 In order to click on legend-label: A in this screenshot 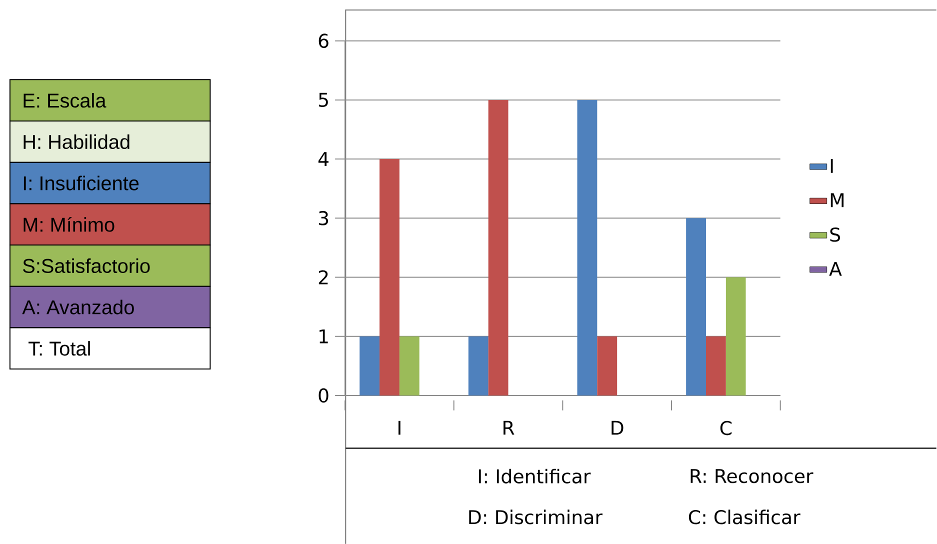, I will do `click(835, 269)`.